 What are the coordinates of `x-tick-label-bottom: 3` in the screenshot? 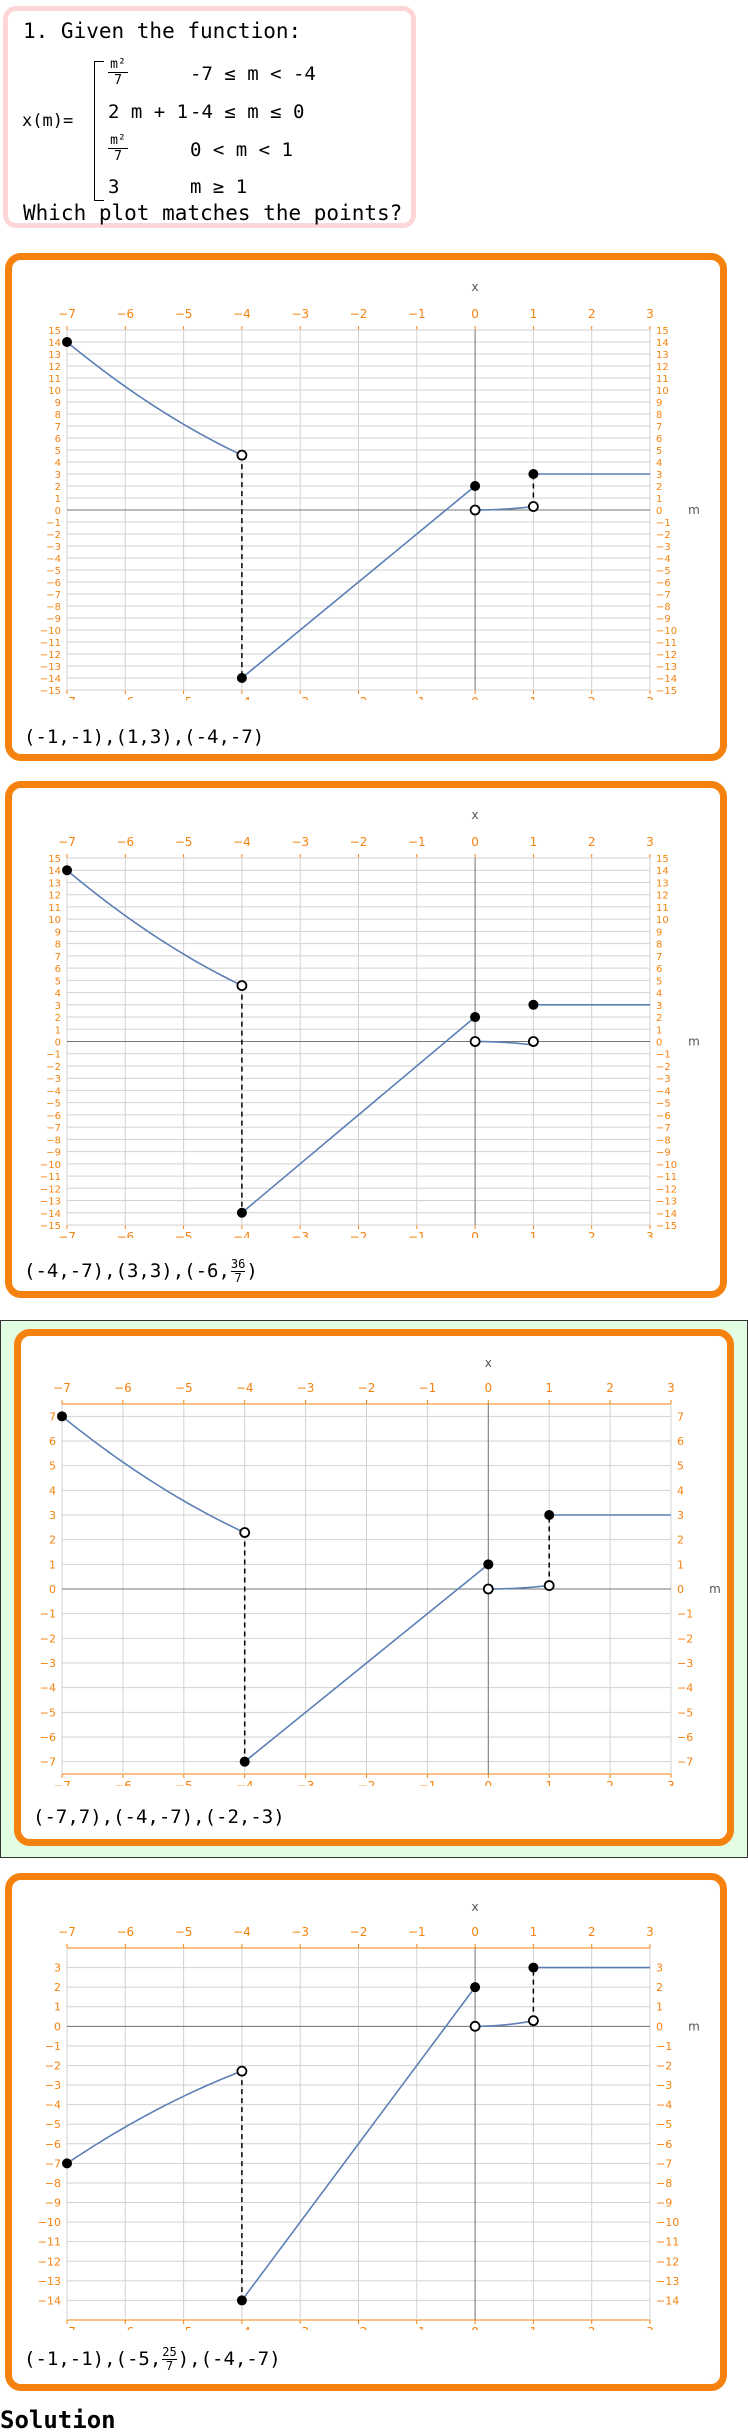 It's located at (650, 697).